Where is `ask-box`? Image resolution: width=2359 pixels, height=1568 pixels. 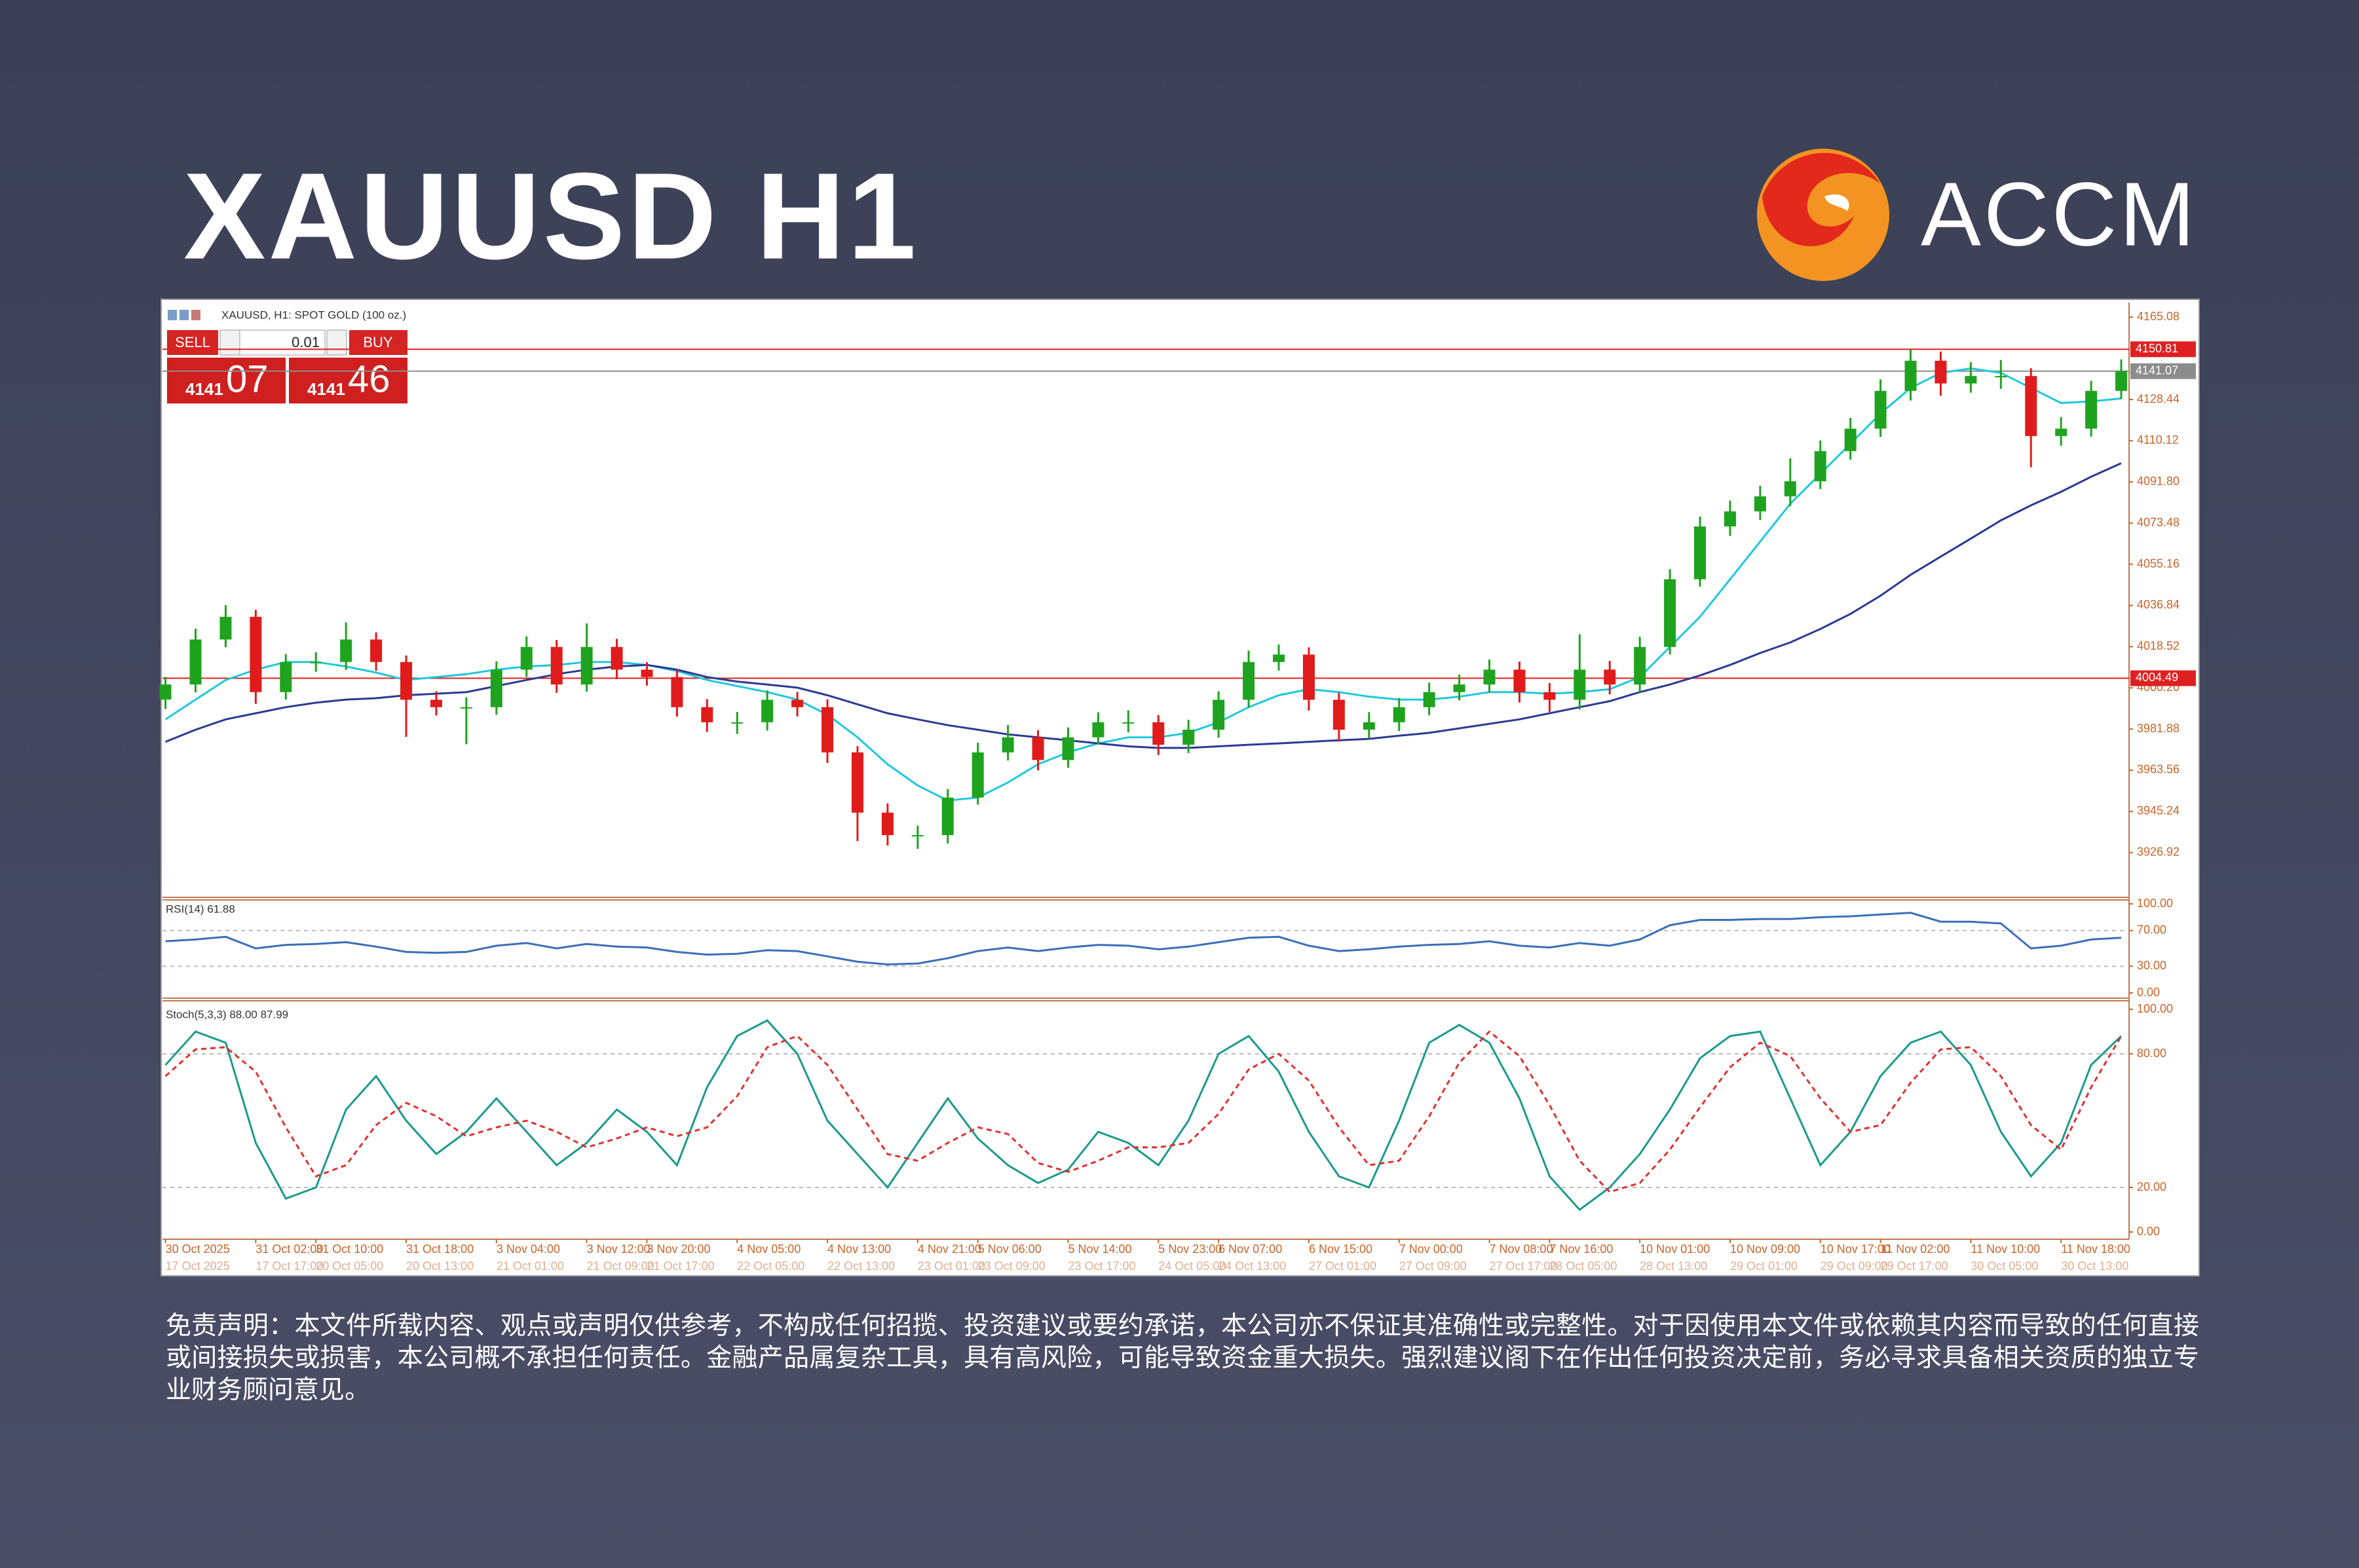
ask-box is located at coordinates (348, 380).